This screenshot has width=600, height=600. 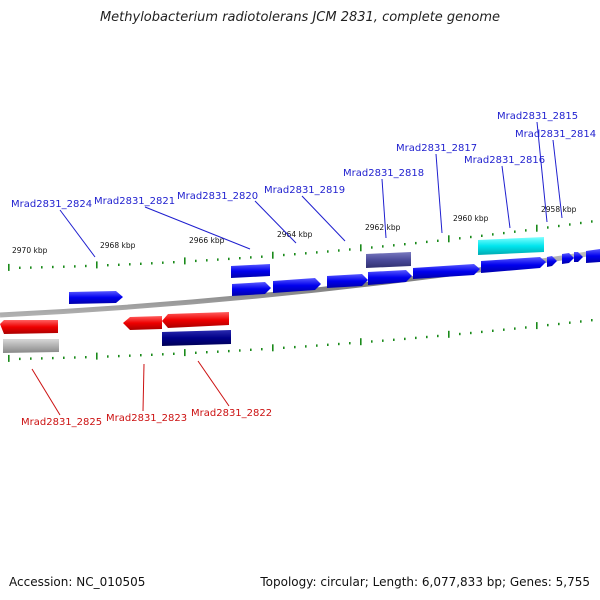 I want to click on kbp-label: 2958 kbp, so click(x=559, y=209).